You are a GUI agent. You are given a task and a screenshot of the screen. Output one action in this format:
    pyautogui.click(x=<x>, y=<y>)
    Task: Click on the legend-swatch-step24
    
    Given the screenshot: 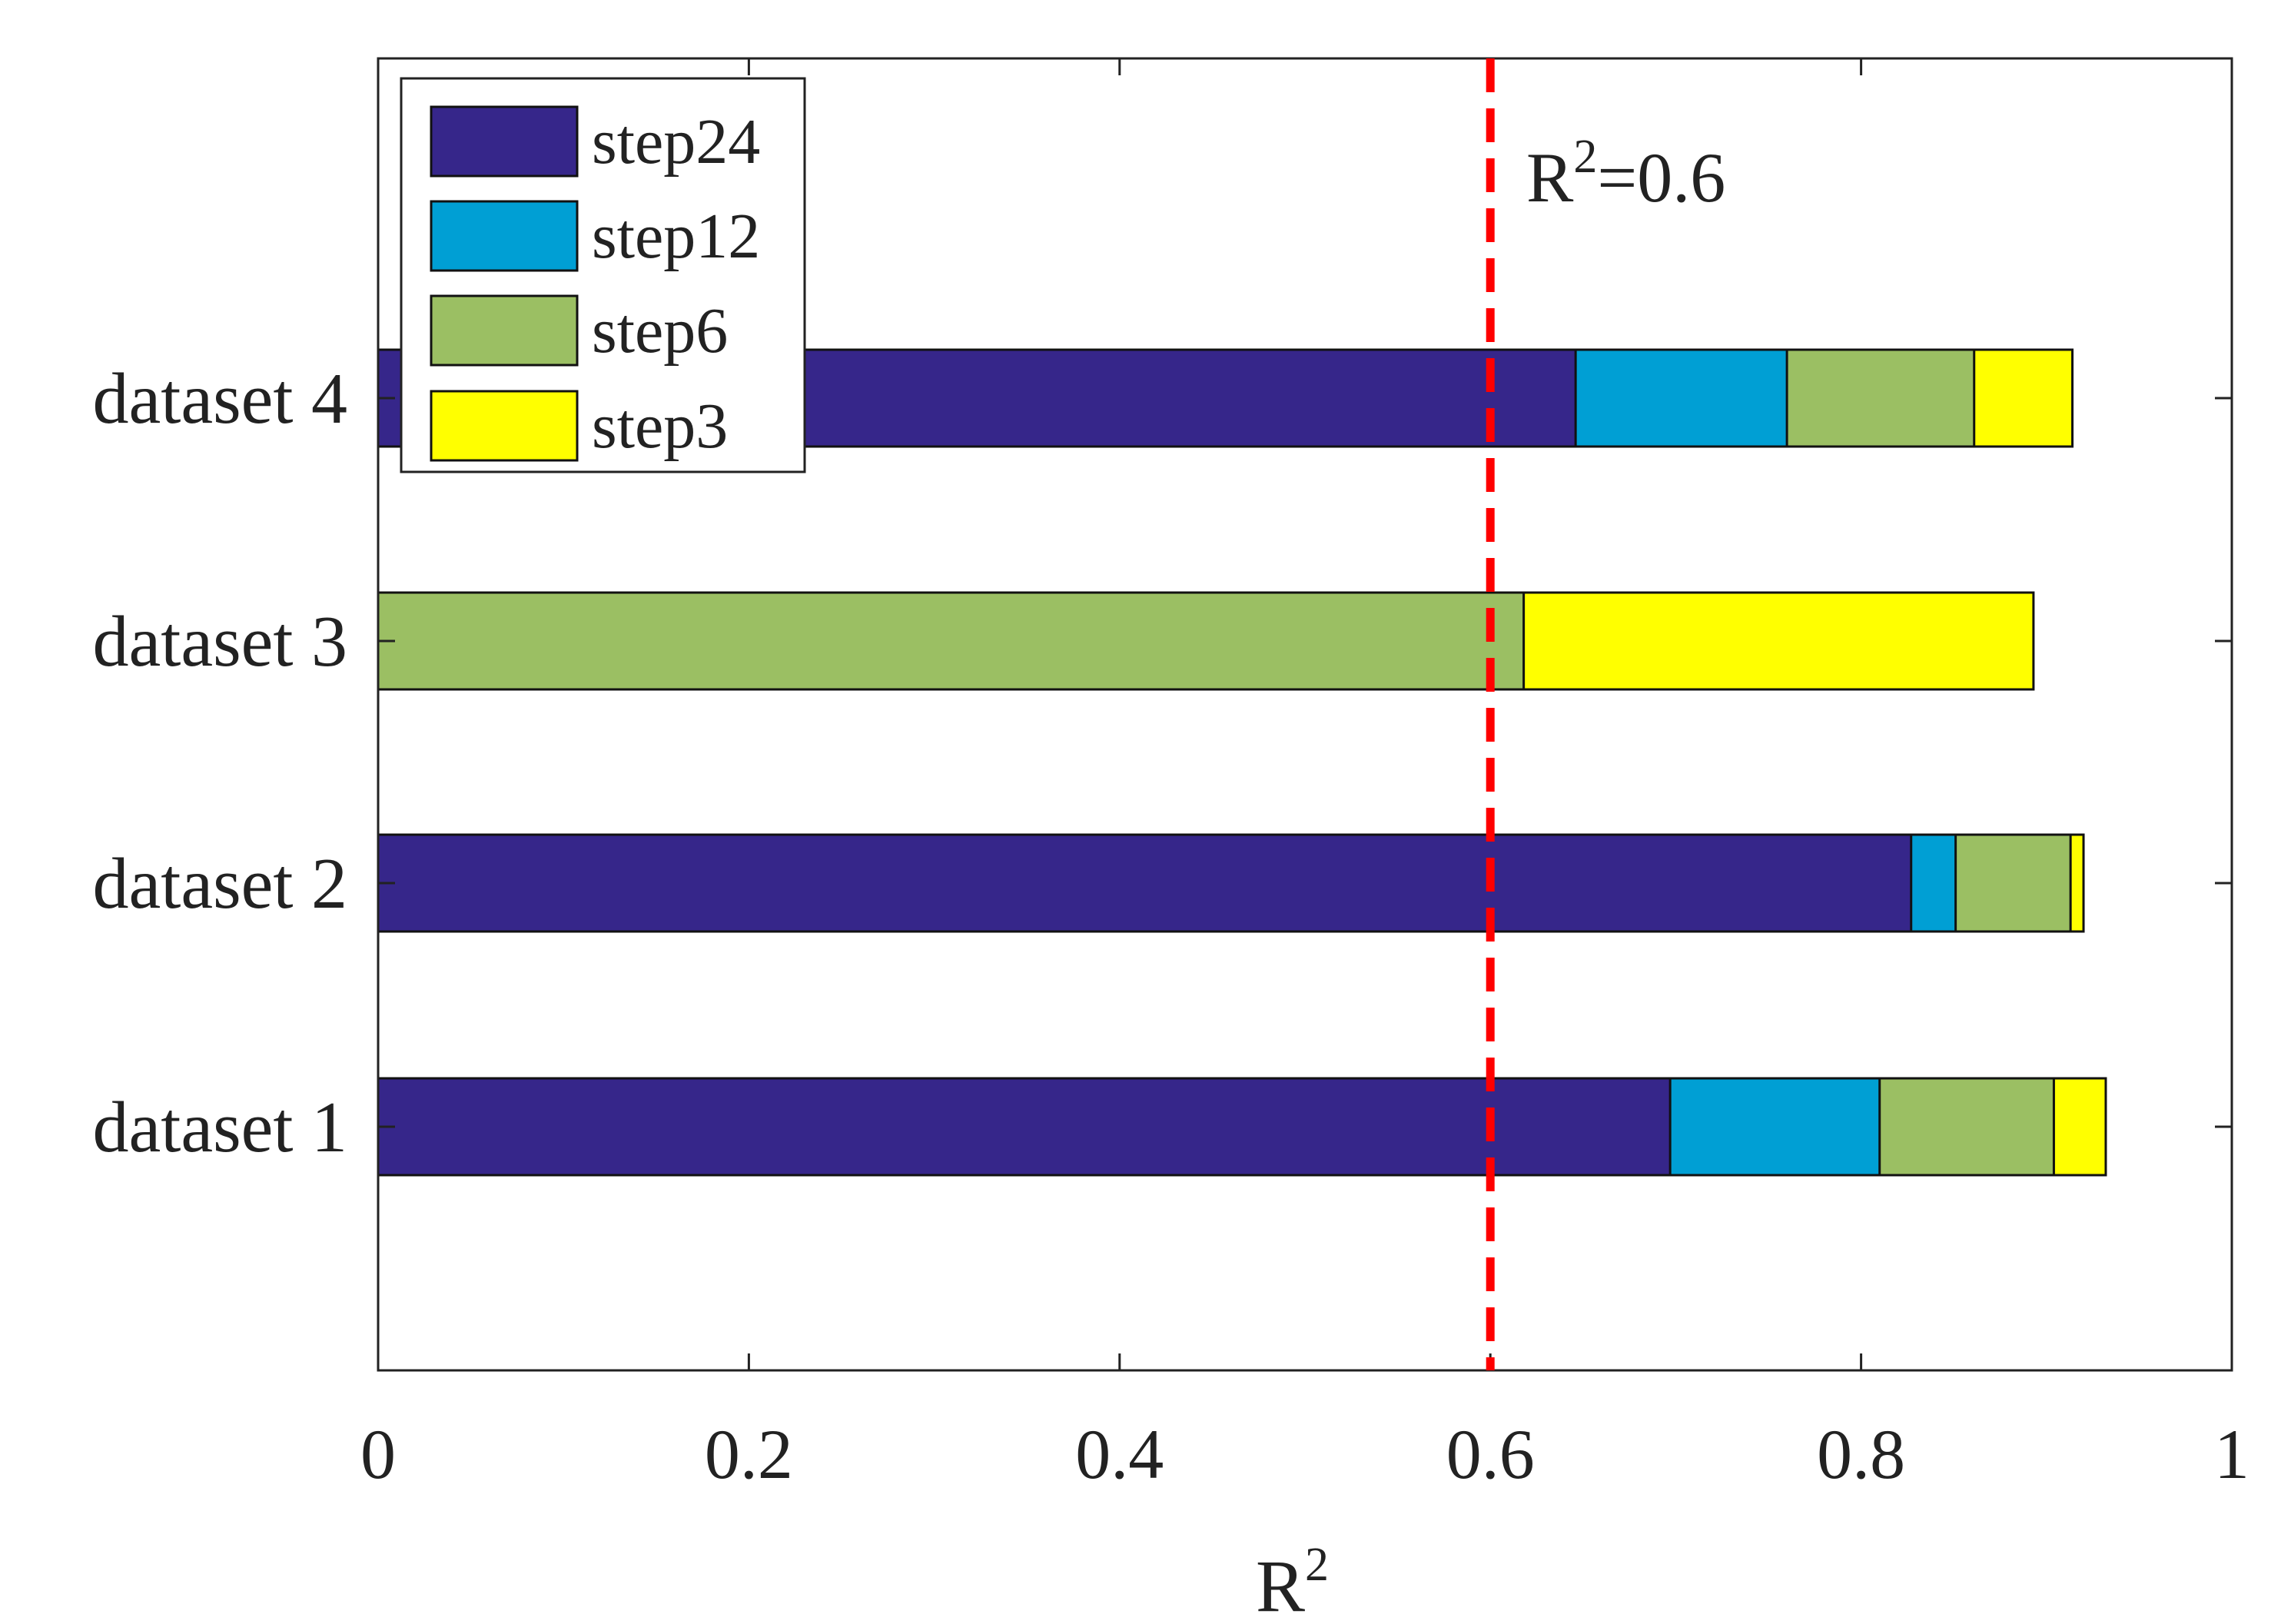 What is the action you would take?
    pyautogui.click(x=504, y=141)
    